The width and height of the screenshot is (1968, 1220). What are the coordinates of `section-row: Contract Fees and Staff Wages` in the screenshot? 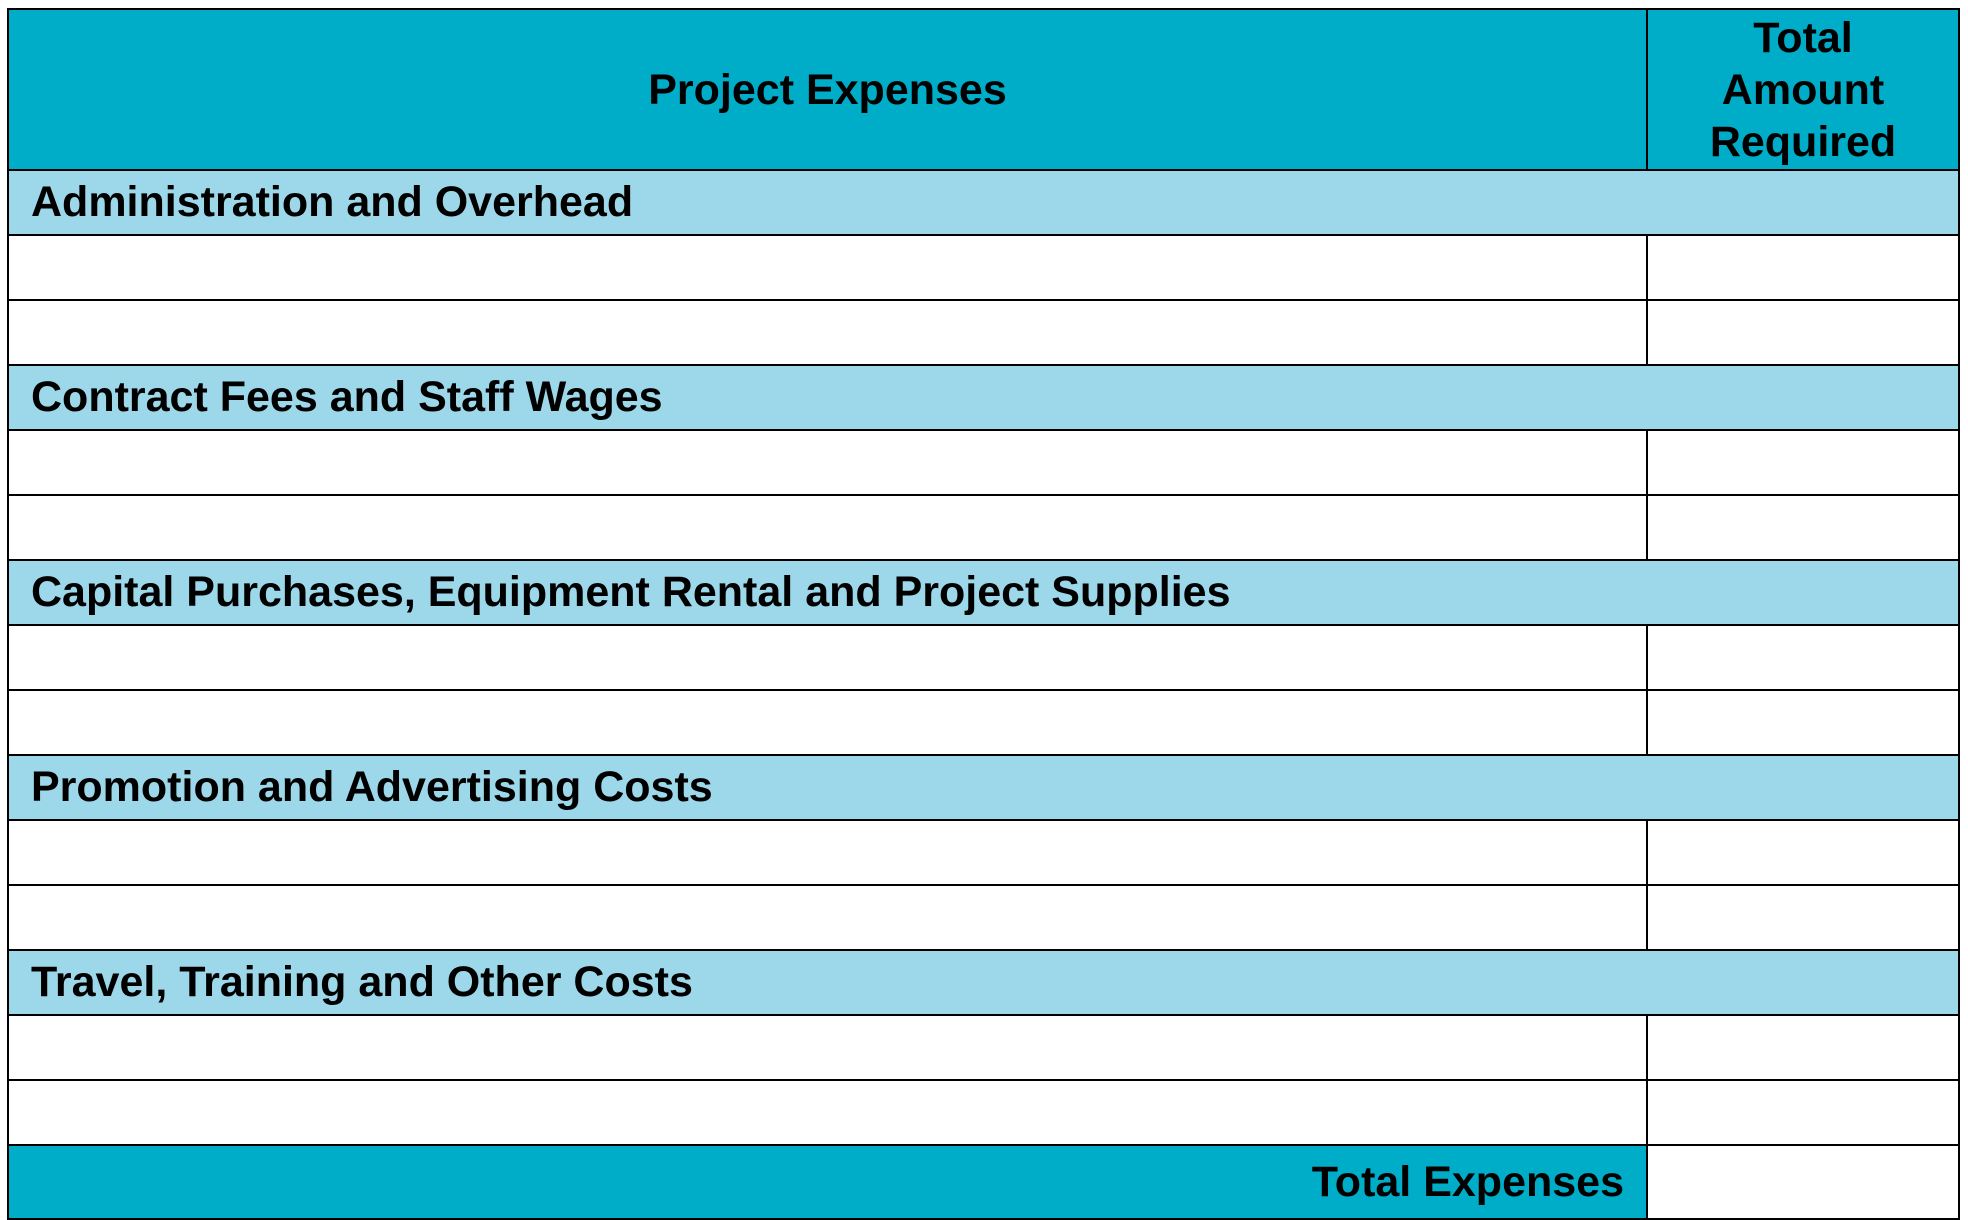 It's located at (983, 397).